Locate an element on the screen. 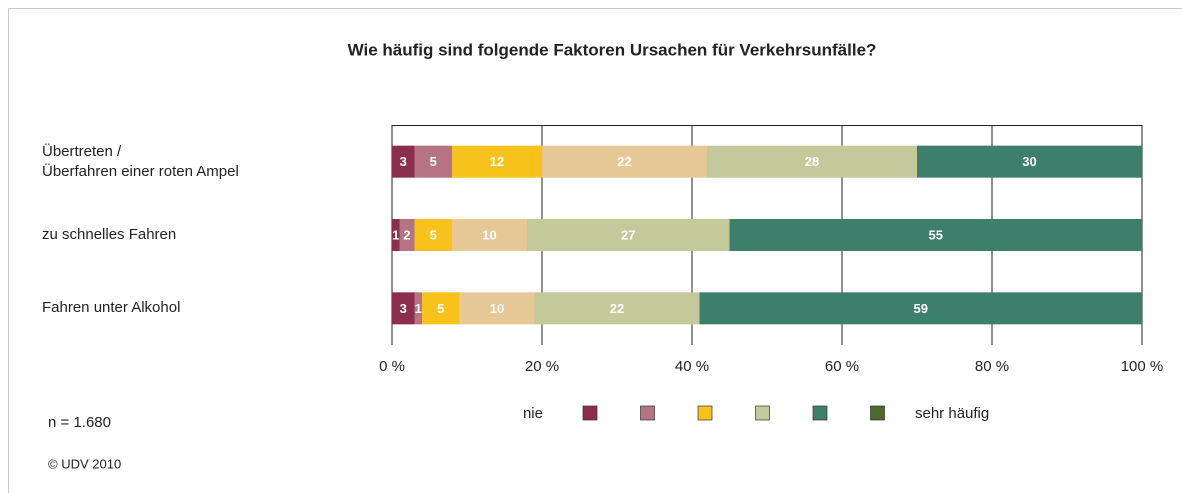 The height and width of the screenshot is (493, 1182). x-tick-label: 40 % is located at coordinates (692, 366).